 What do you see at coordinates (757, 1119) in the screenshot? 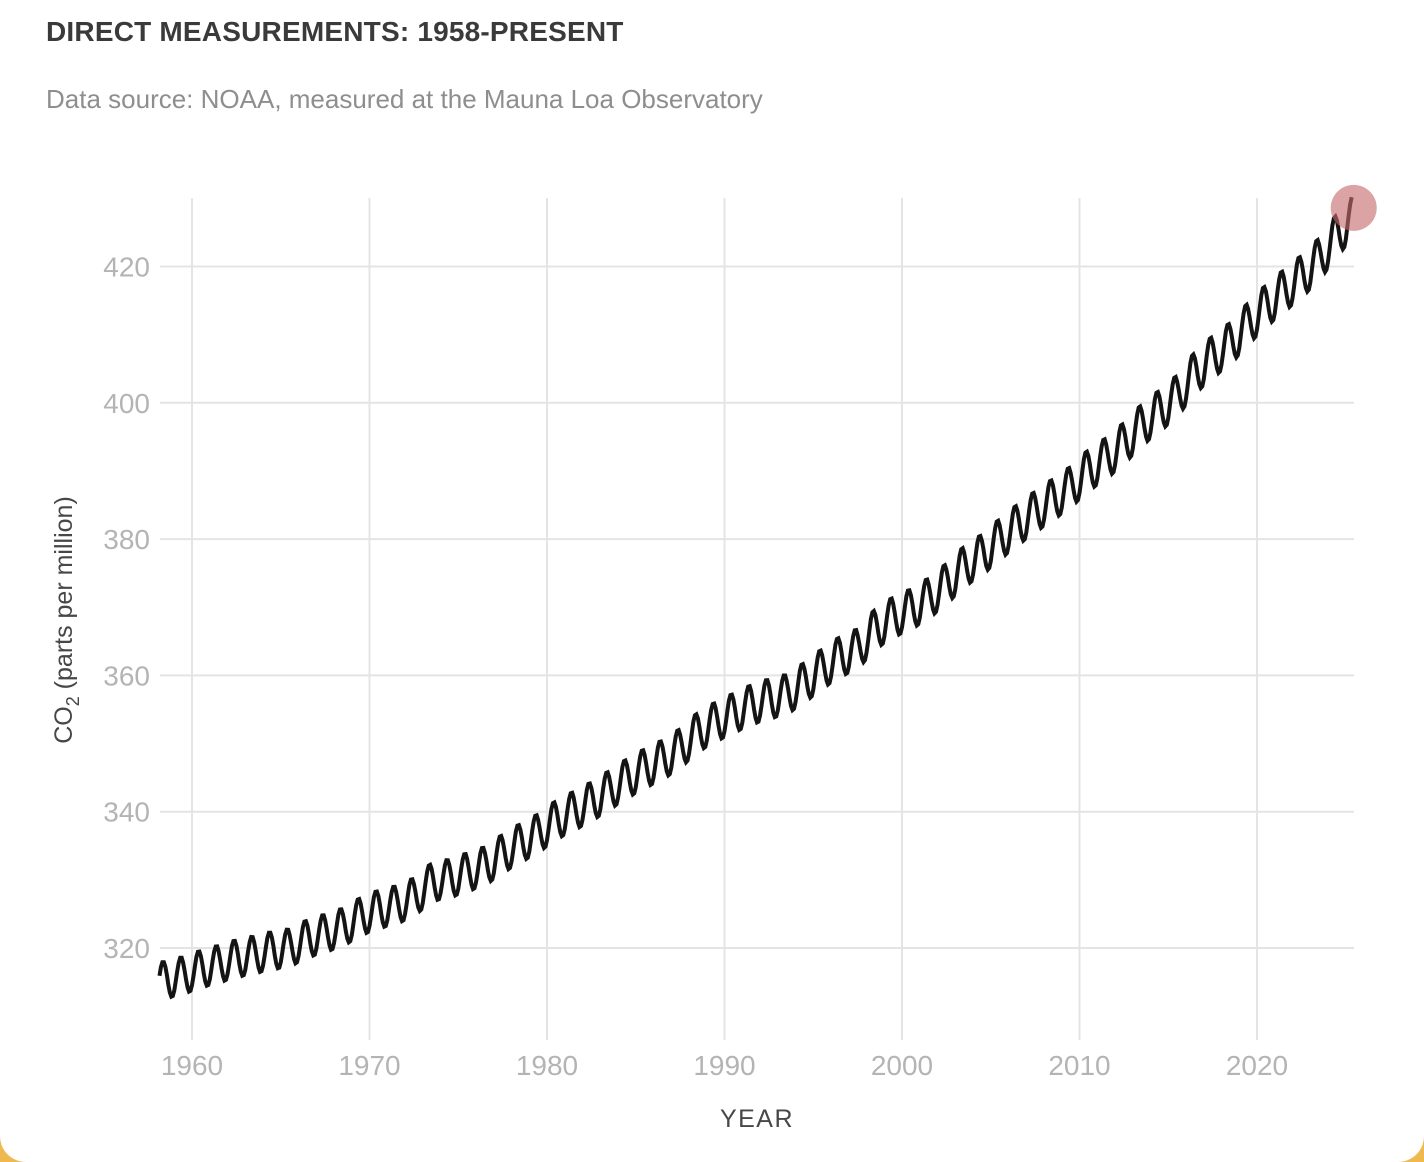
I see `x-axis-title: YEAR` at bounding box center [757, 1119].